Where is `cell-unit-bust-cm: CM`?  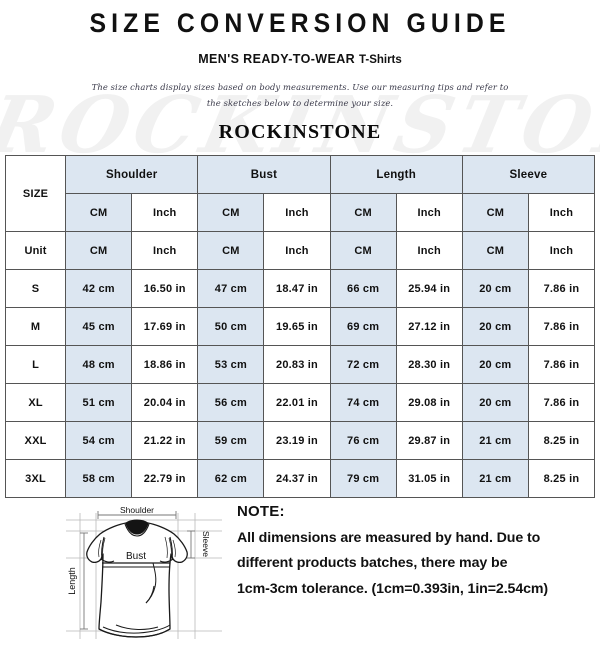 cell-unit-bust-cm: CM is located at coordinates (231, 251).